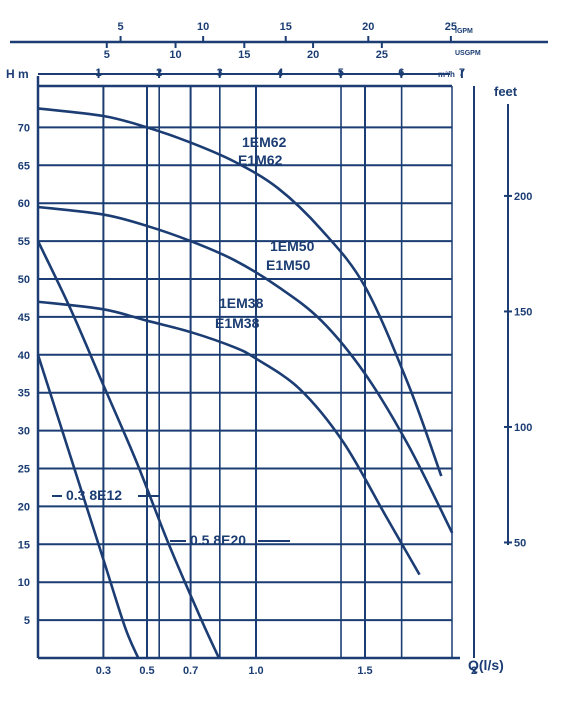 Image resolution: width=580 pixels, height=710 pixels. Describe the element at coordinates (474, 671) in the screenshot. I see `x-tick-label: 2` at that location.